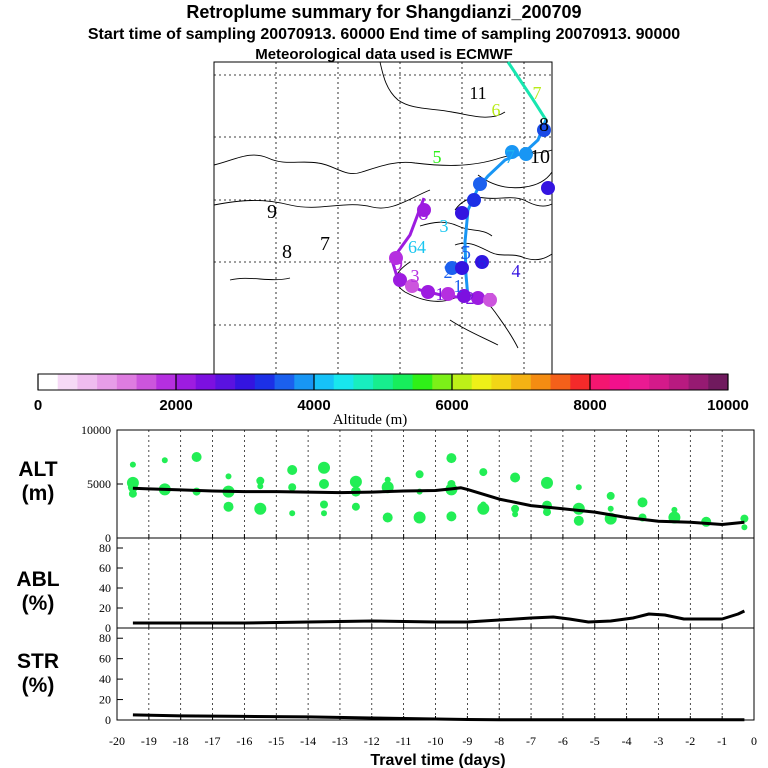 The width and height of the screenshot is (768, 768). Describe the element at coordinates (313, 405) in the screenshot. I see `colorbar-tick-label: 4000` at that location.